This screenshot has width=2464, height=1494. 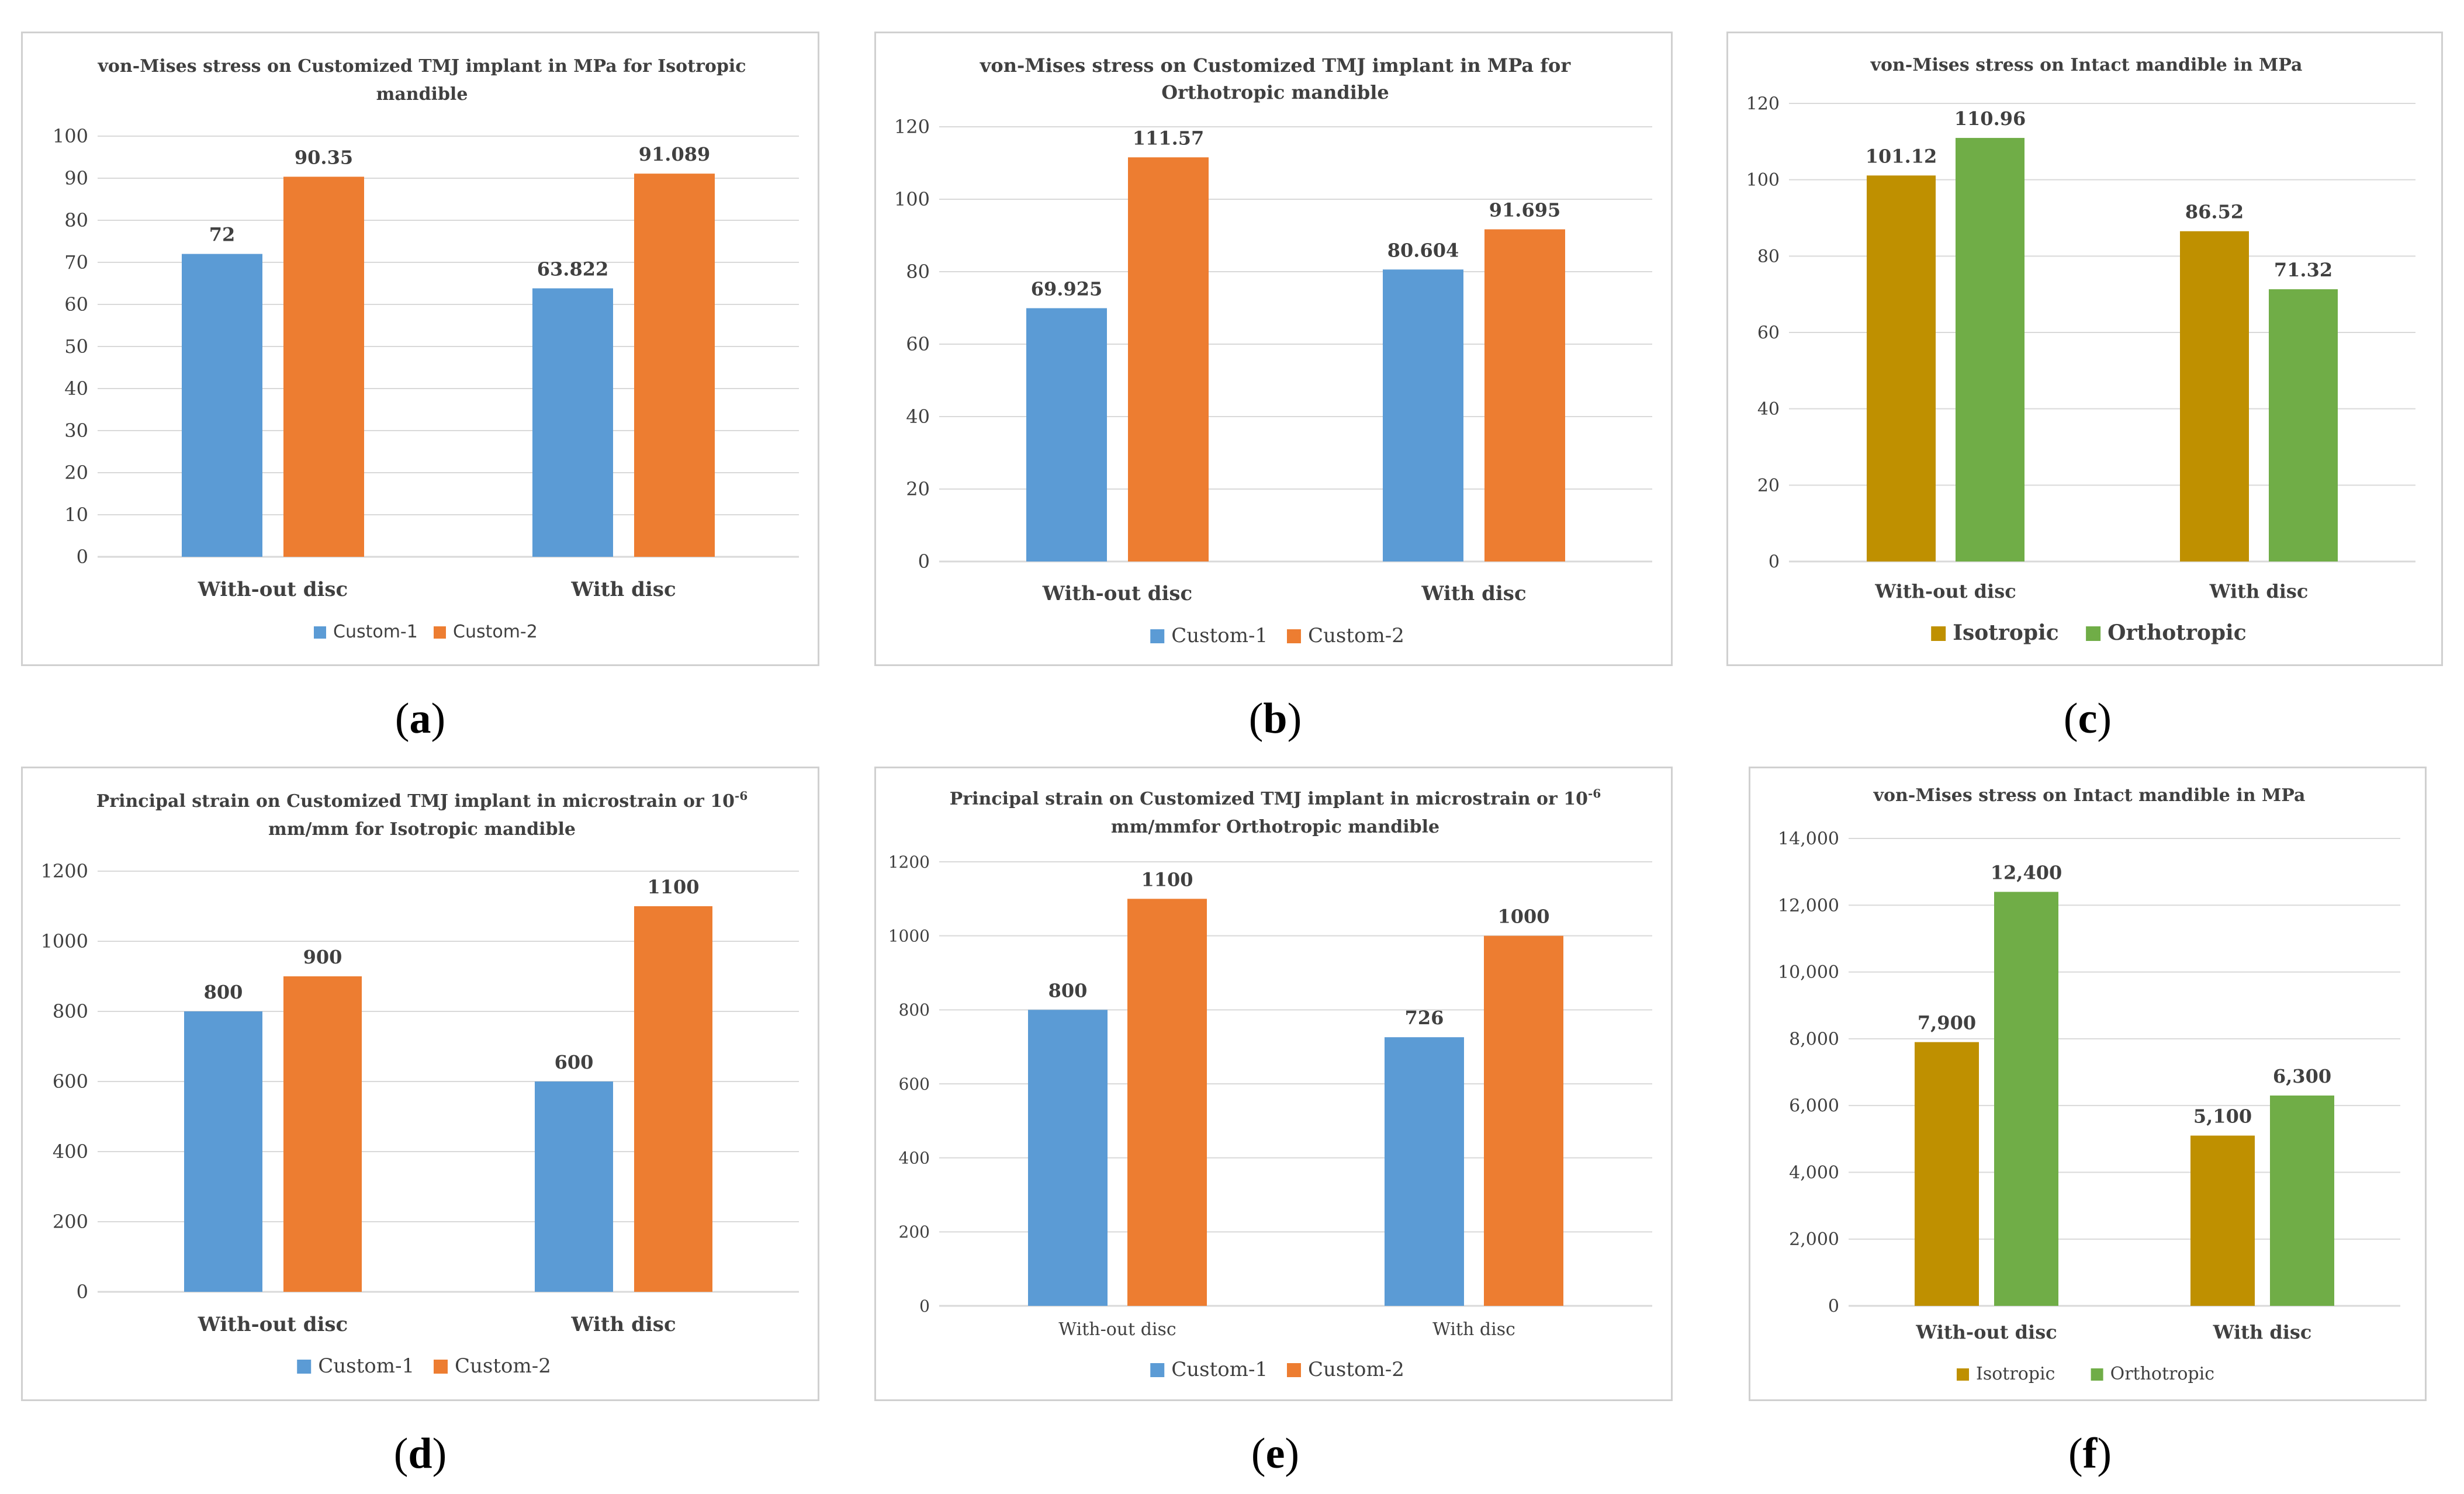 I want to click on data-label: 91.695, so click(x=1525, y=210).